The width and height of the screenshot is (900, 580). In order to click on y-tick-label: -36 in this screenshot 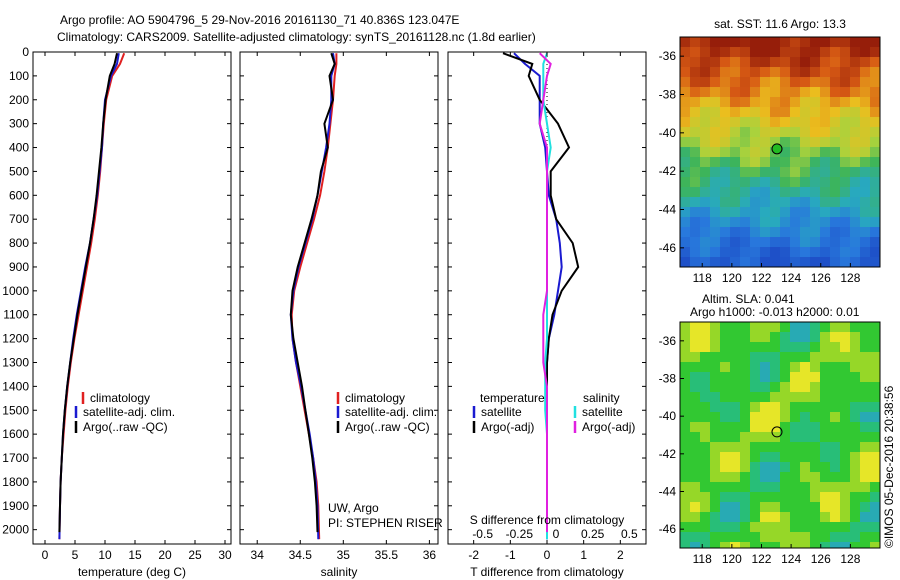, I will do `click(668, 341)`.